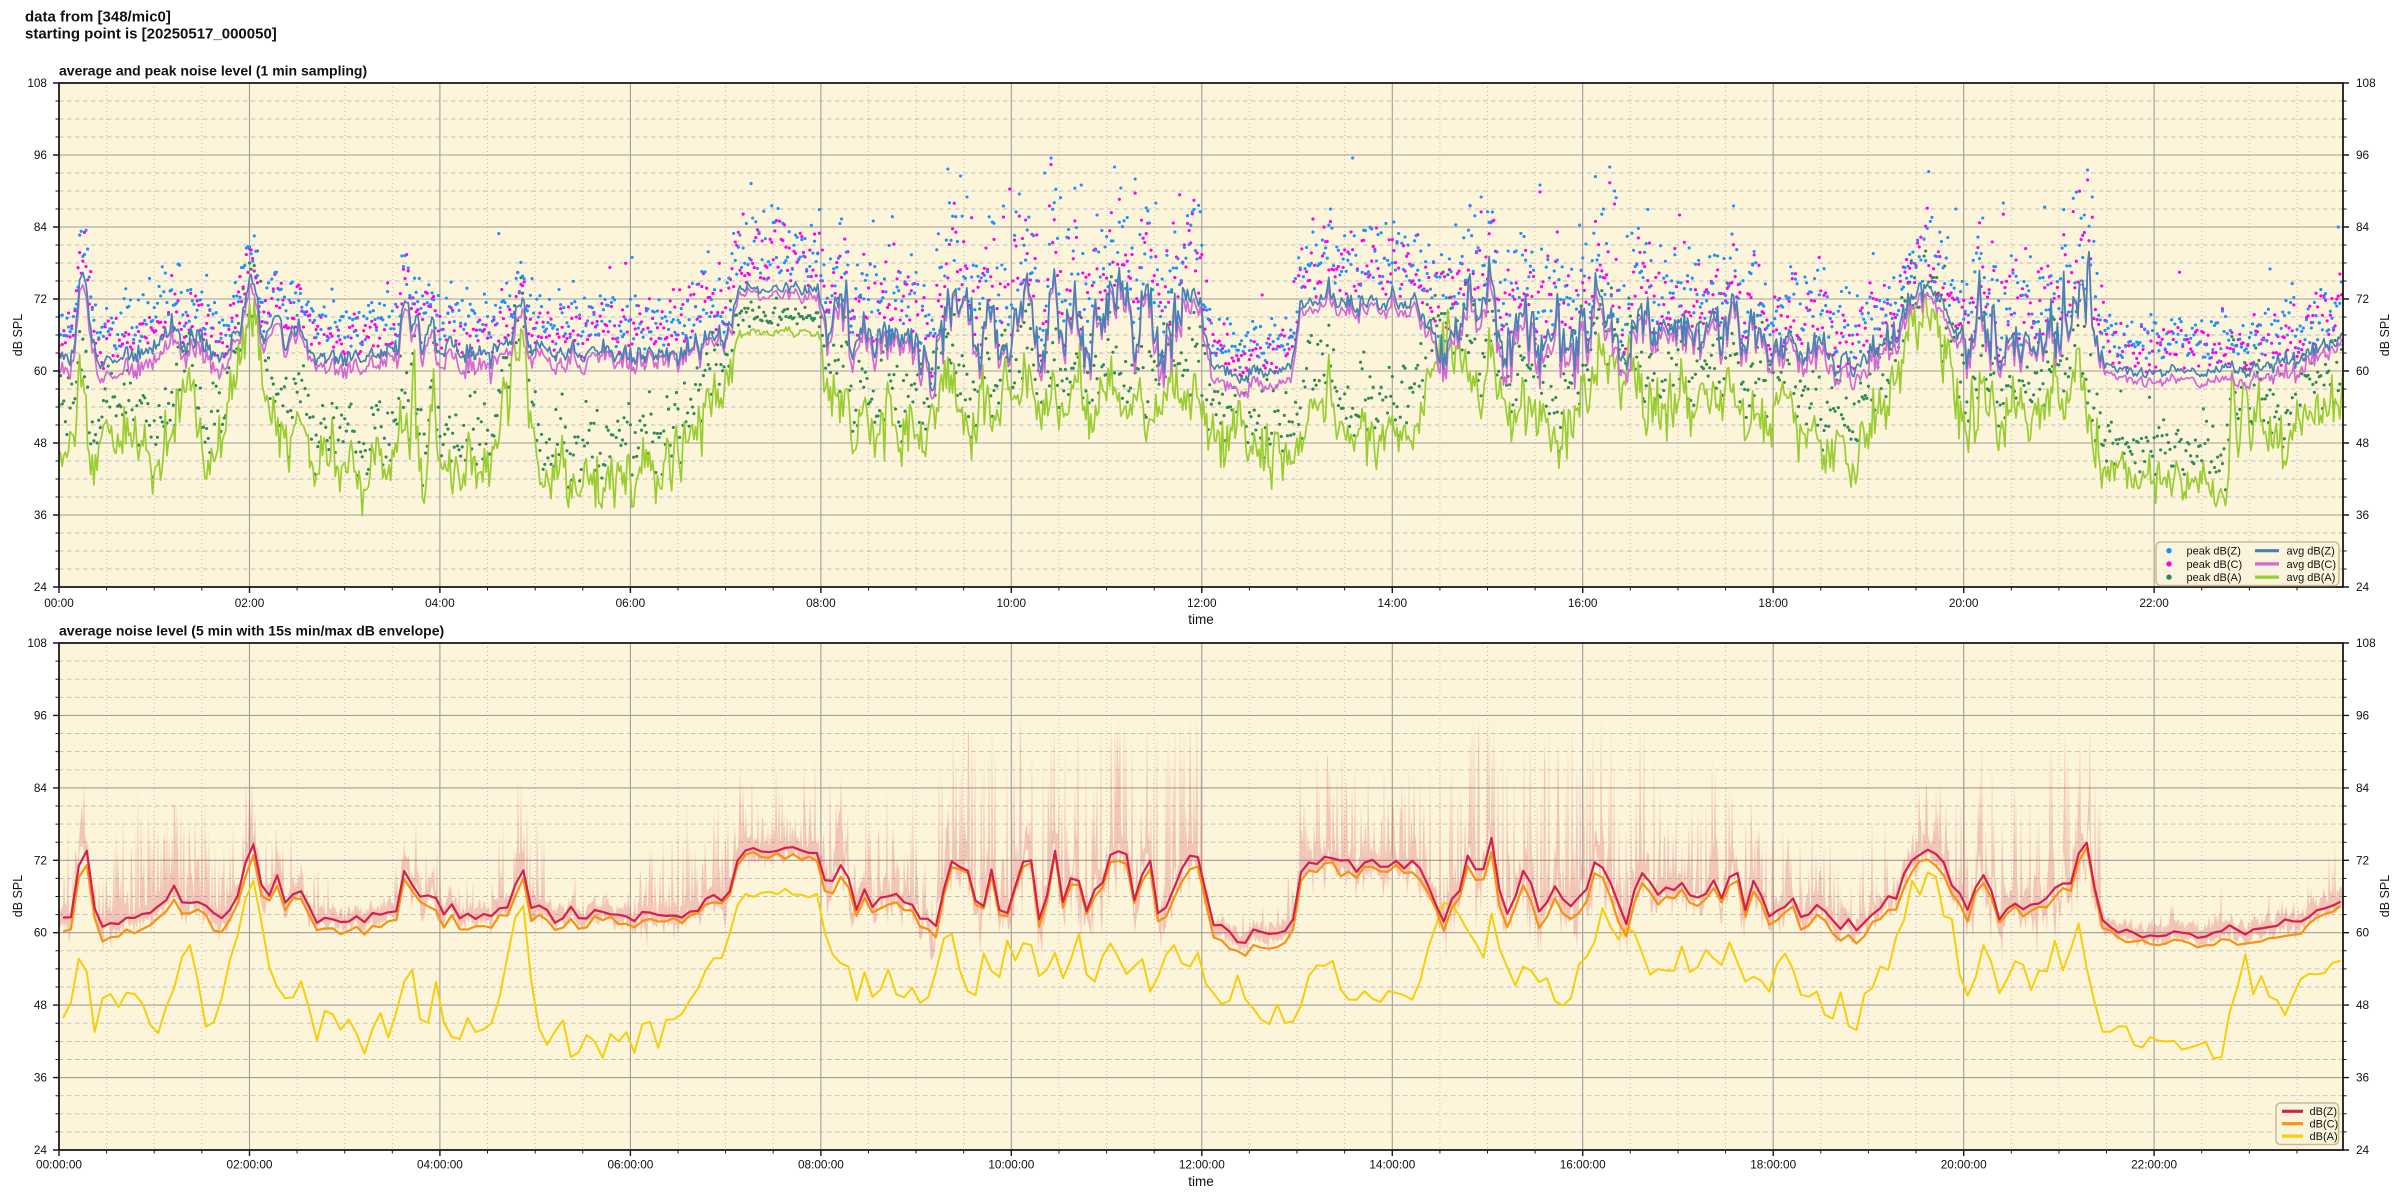 The height and width of the screenshot is (1200, 2400). I want to click on svg-text: 06:00, so click(631, 603).